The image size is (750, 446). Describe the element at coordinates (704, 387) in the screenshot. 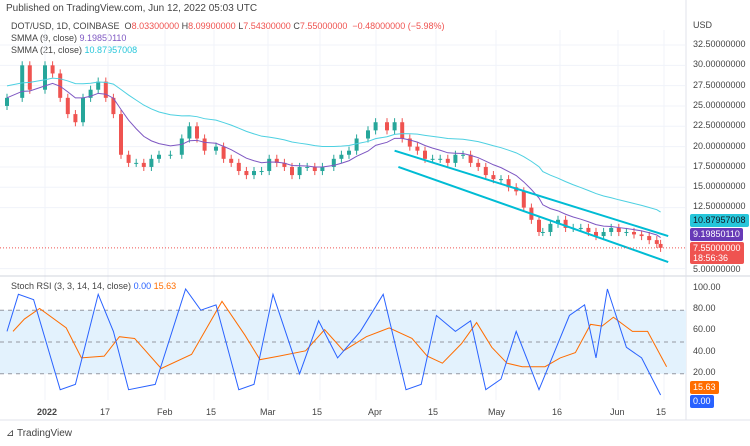

I see `stoch-d-tag: 15.63` at that location.